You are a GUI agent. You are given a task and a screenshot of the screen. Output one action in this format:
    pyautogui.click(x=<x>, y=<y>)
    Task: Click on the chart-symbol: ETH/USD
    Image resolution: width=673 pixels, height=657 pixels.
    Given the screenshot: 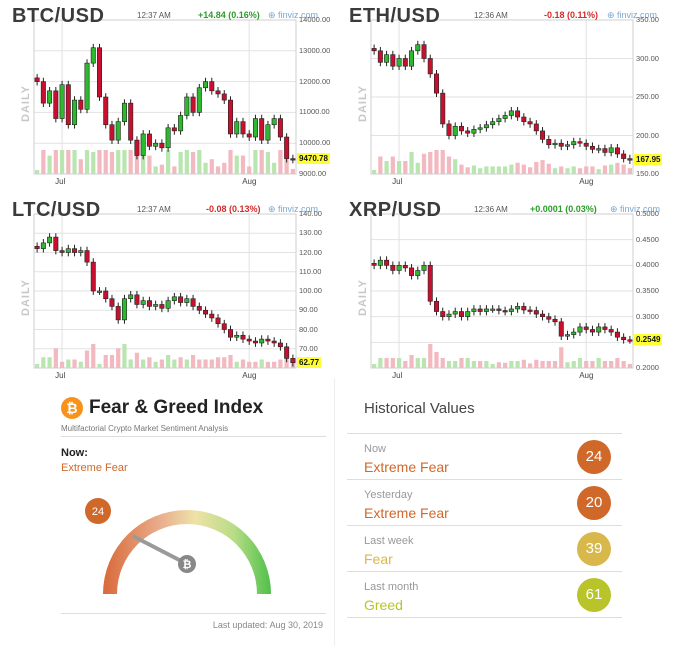 What is the action you would take?
    pyautogui.click(x=395, y=16)
    